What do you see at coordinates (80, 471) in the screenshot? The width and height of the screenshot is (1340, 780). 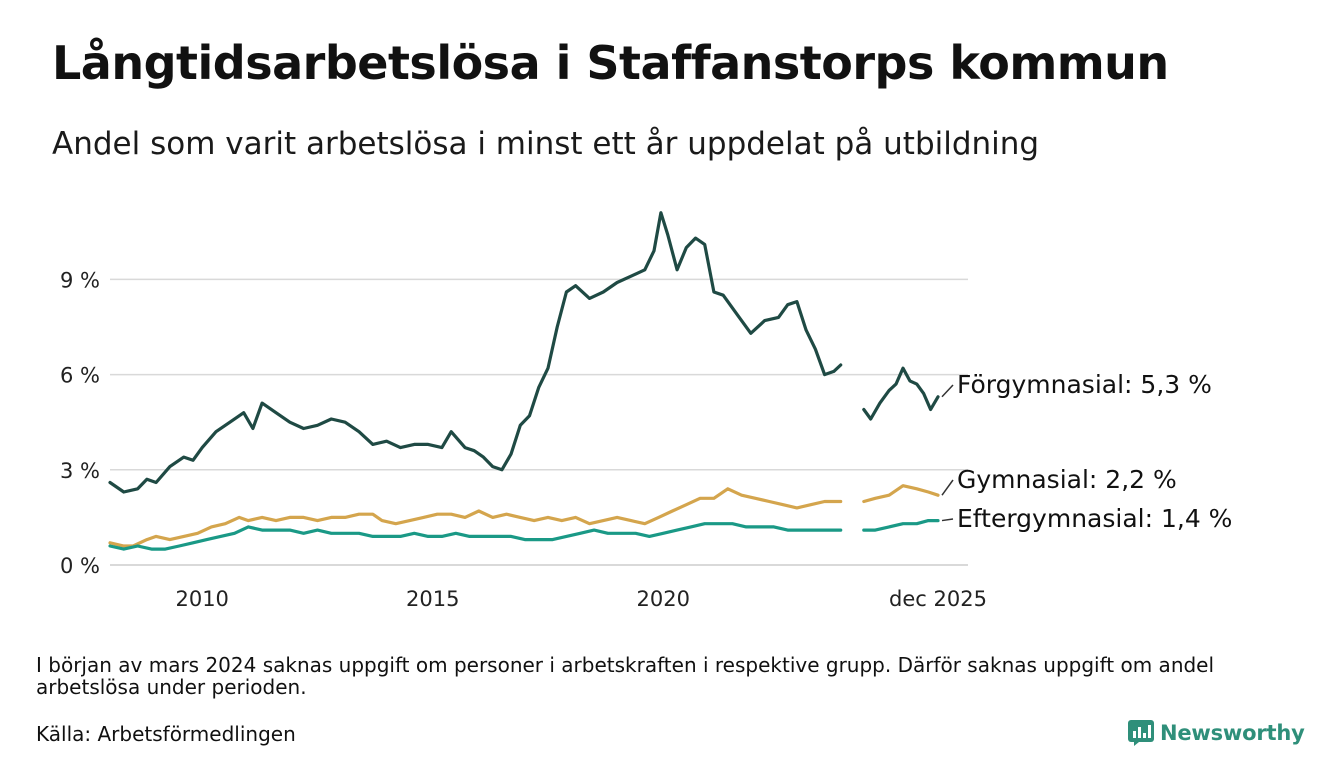 I see `y-tick-label: 3 %` at bounding box center [80, 471].